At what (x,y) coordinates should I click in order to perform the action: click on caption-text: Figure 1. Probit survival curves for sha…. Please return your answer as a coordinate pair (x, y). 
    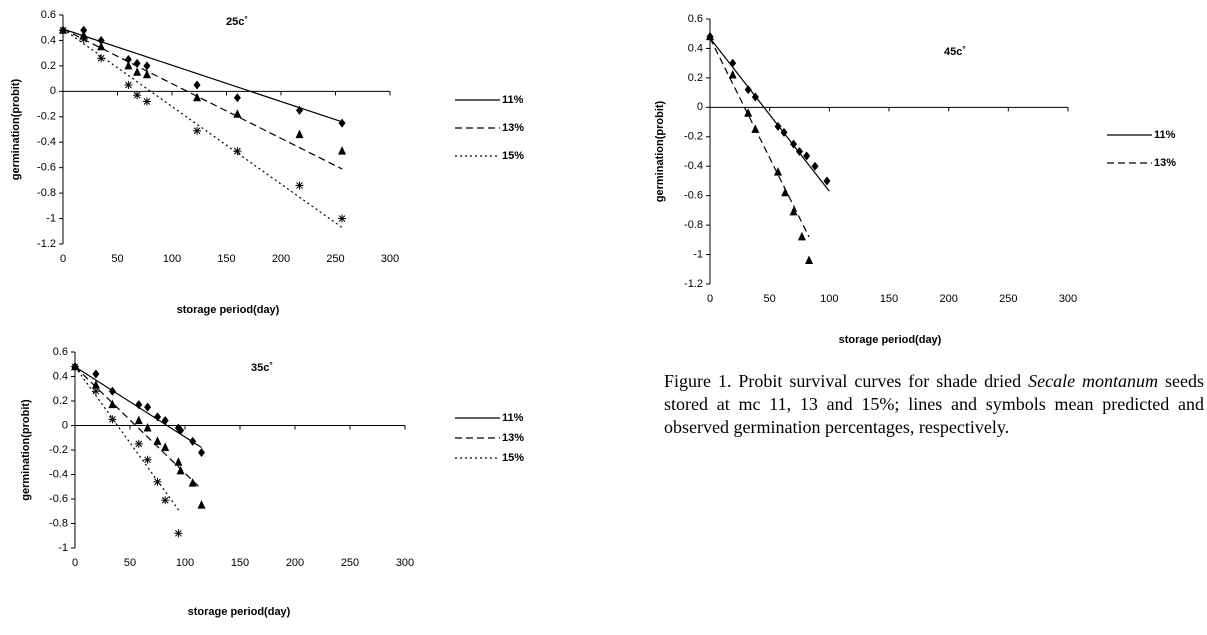
    Looking at the image, I should click on (846, 381).